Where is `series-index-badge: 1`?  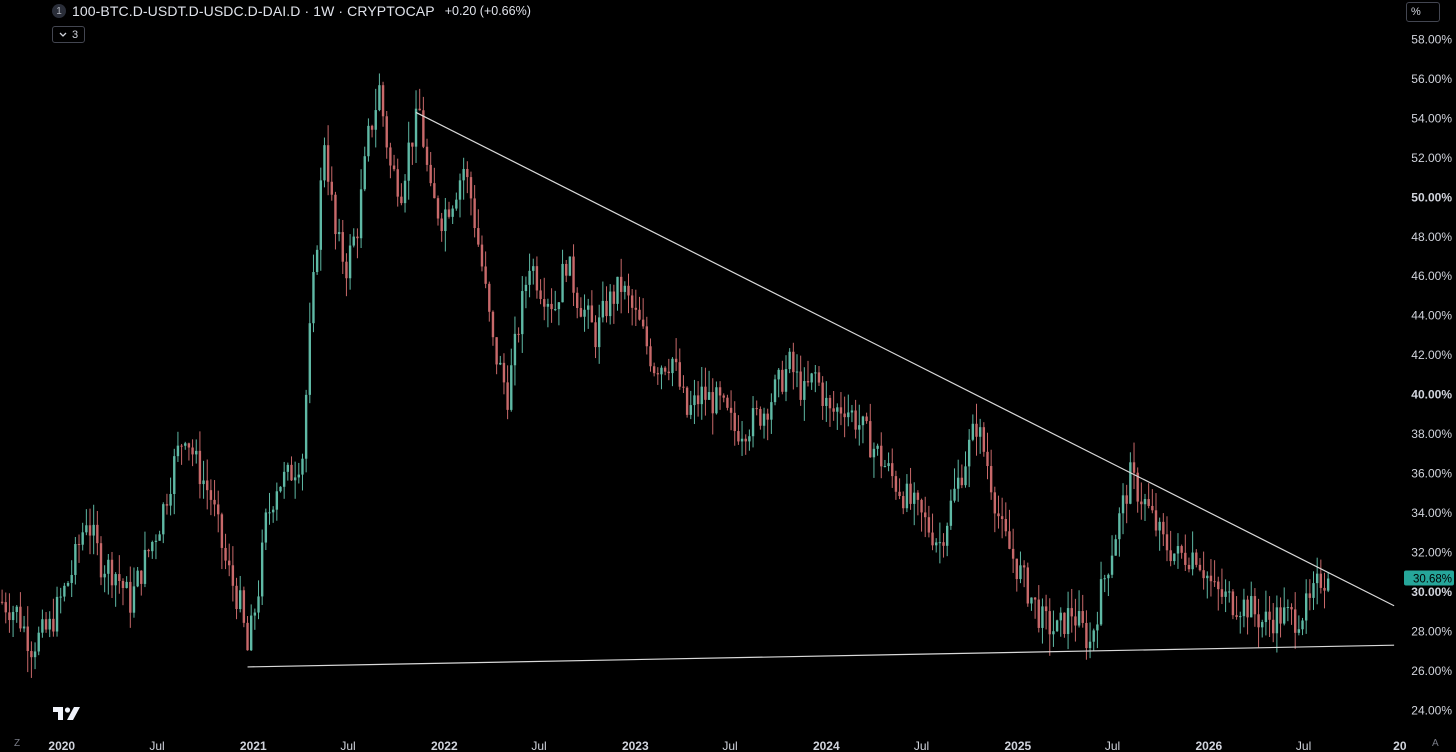 series-index-badge: 1 is located at coordinates (59, 11).